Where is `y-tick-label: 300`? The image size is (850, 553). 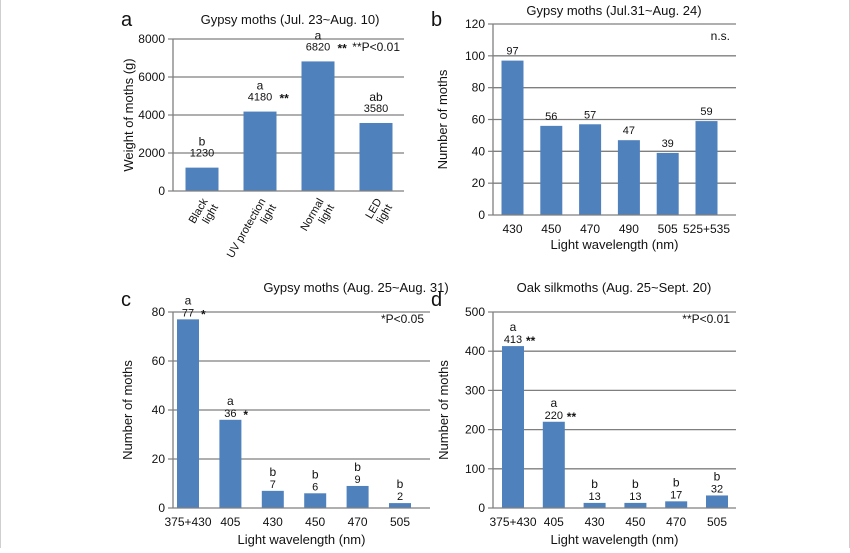
y-tick-label: 300 is located at coordinates (475, 390).